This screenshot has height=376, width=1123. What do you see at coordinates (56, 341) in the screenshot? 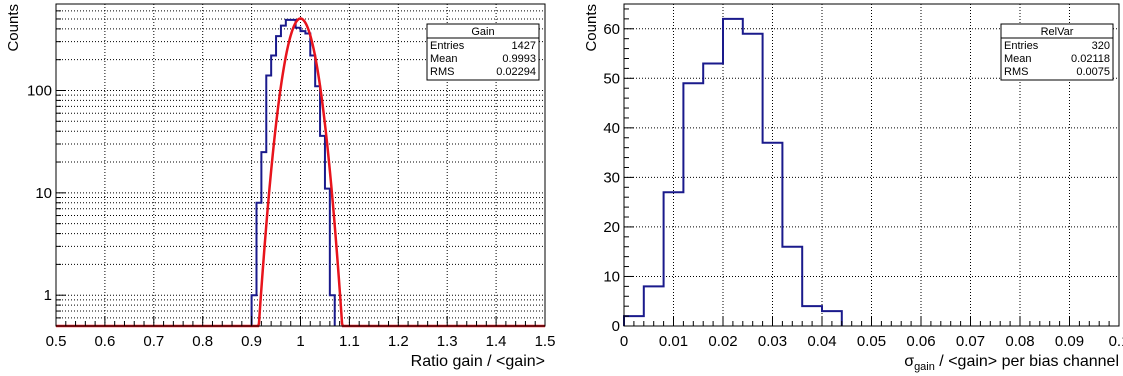
I see `x-tick-label: 0.5` at bounding box center [56, 341].